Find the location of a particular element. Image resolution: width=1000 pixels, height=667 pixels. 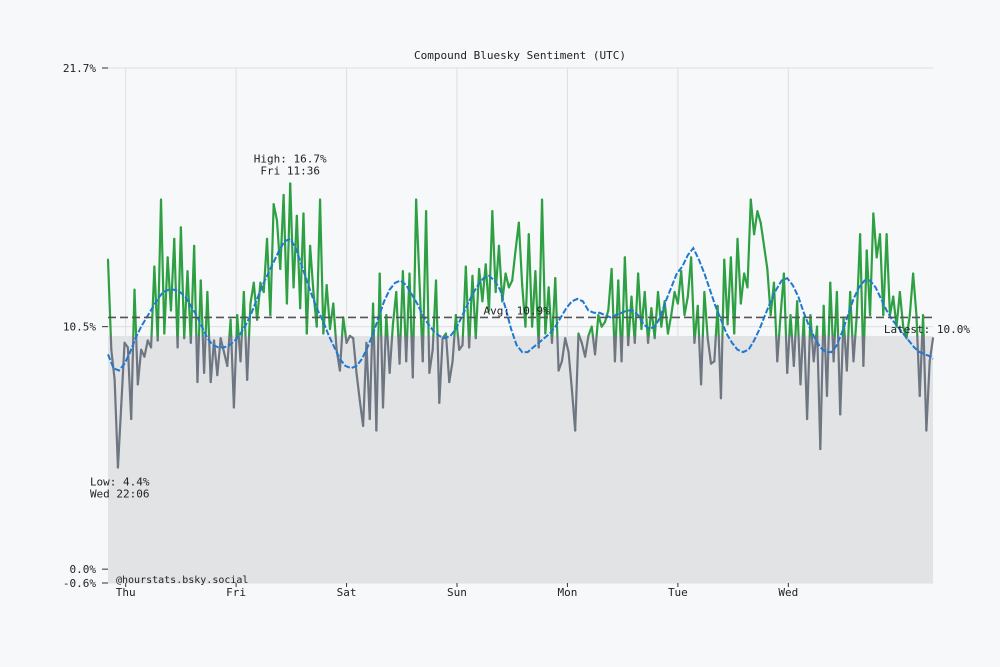

x-tick-label-4: Mon is located at coordinates (568, 592).